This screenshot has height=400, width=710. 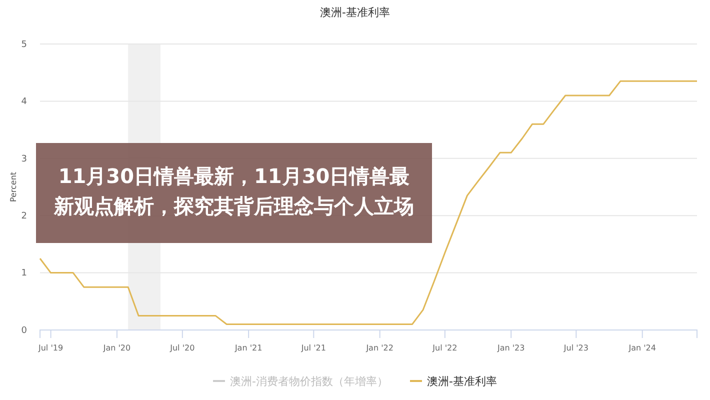 I want to click on x-tick-label: Jul '20, so click(x=182, y=348).